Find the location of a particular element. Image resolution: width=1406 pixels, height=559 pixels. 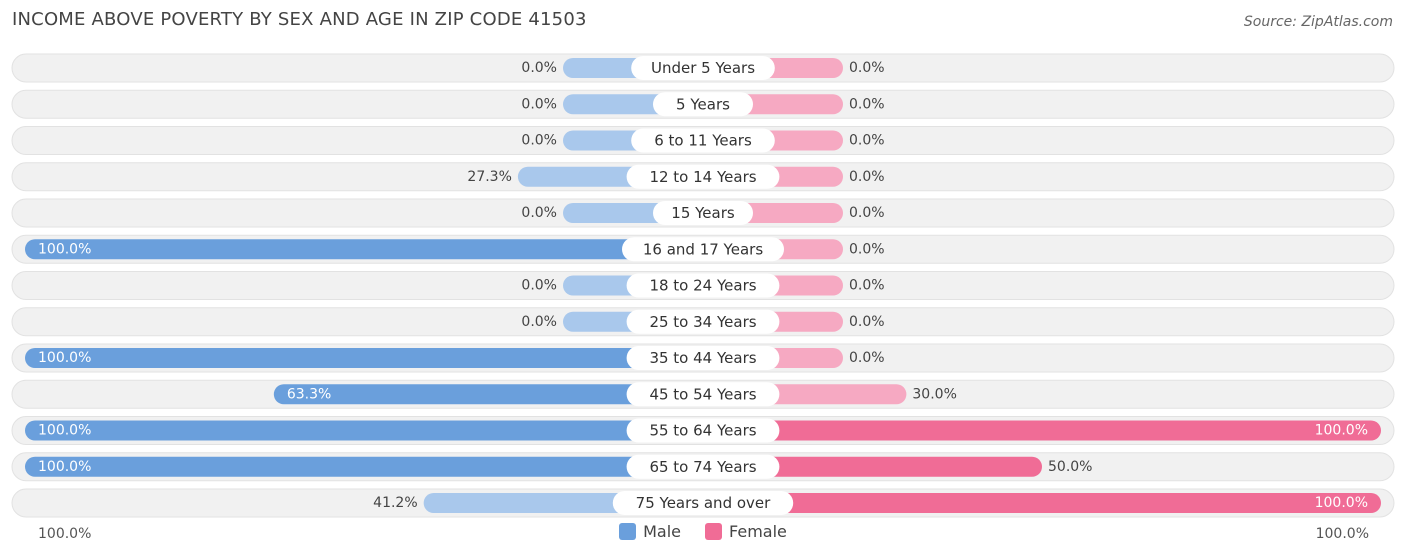

category-label: 18 to 24 Years is located at coordinates (702, 286).